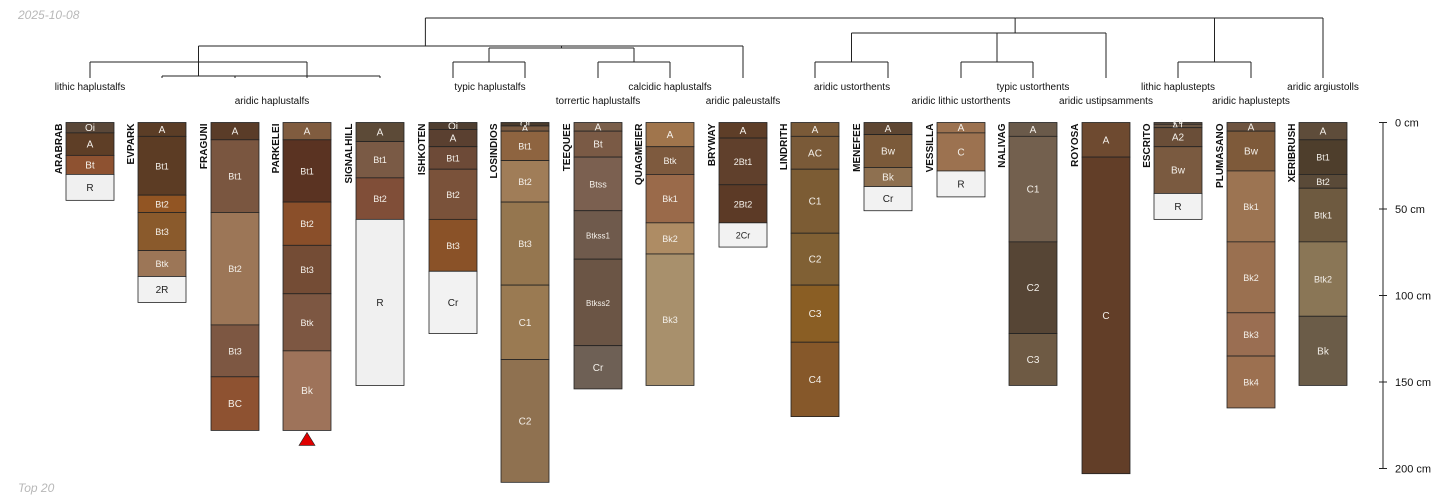 This screenshot has width=1450, height=500. Describe the element at coordinates (229, 276) in the screenshot. I see `profile-fraguni: A Bt1 Bt2 Bt3 BC FRAGUNI` at that location.